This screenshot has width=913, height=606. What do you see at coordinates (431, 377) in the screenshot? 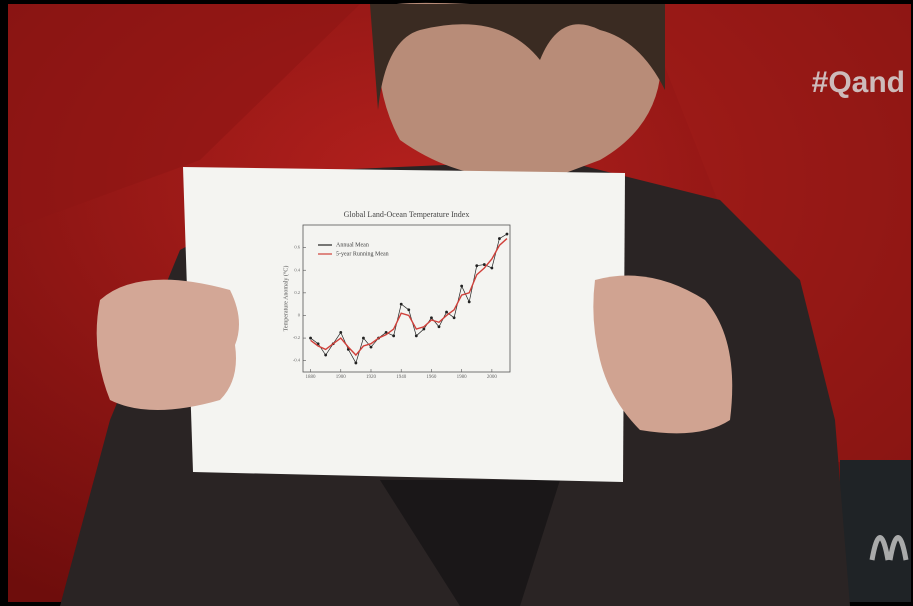
I see `x-tick-label: 1960` at bounding box center [431, 377].